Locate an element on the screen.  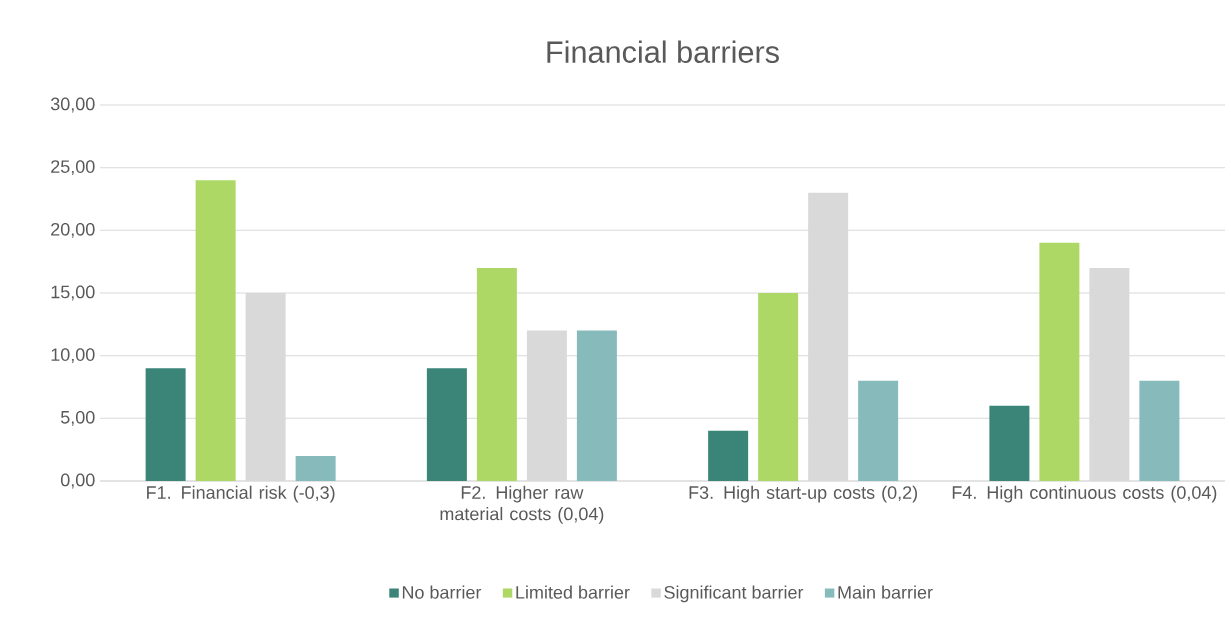
y-tick-label: 0,00 is located at coordinates (77, 481).